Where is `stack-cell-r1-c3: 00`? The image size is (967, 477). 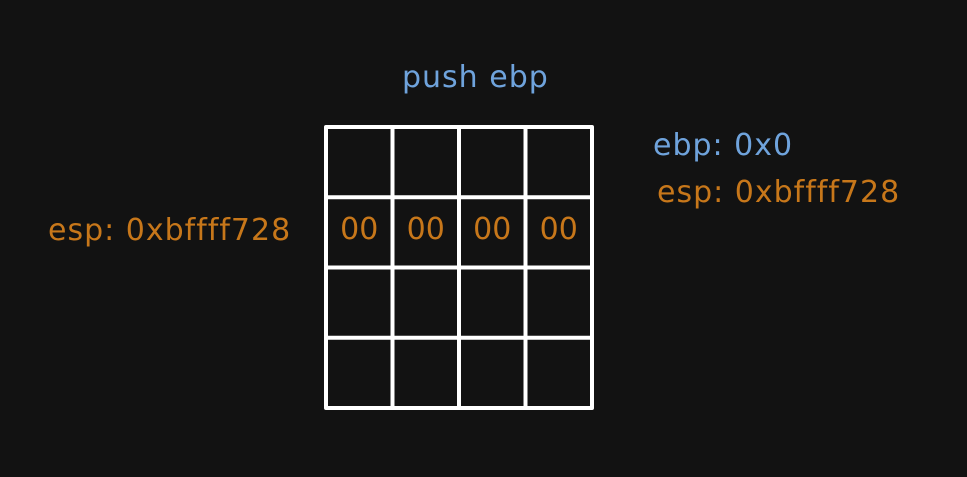 stack-cell-r1-c3: 00 is located at coordinates (558, 230).